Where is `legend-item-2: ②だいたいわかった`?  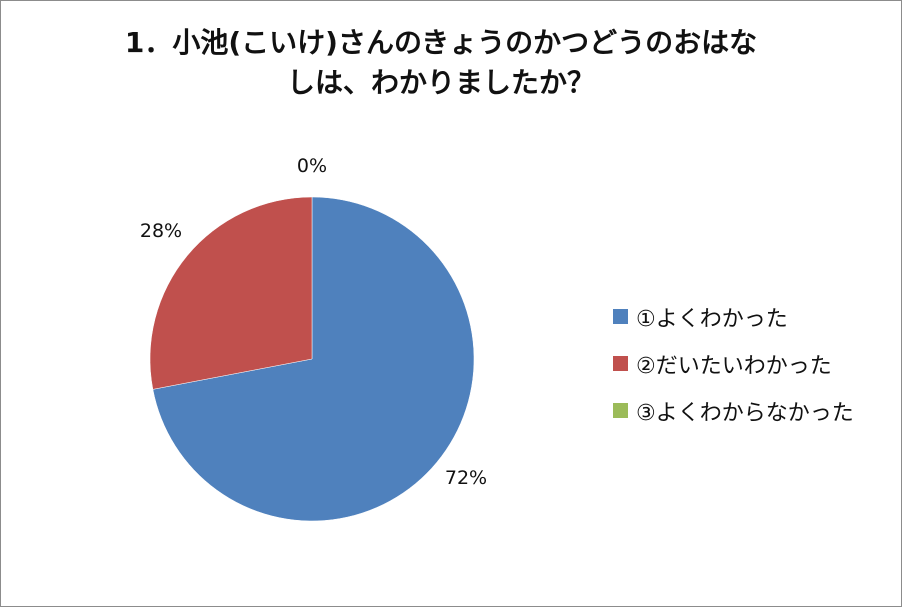
legend-item-2: ②だいたいわかった is located at coordinates (733, 363).